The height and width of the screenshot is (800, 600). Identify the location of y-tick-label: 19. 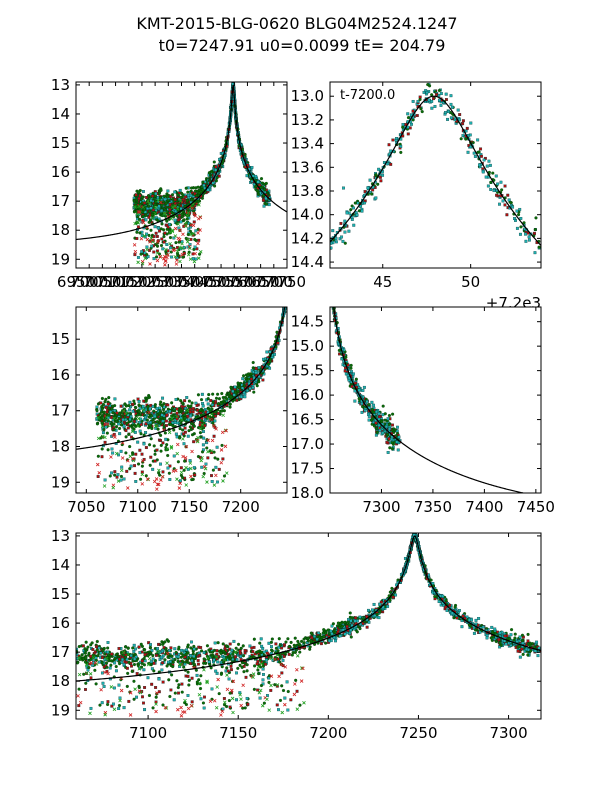
(60, 259).